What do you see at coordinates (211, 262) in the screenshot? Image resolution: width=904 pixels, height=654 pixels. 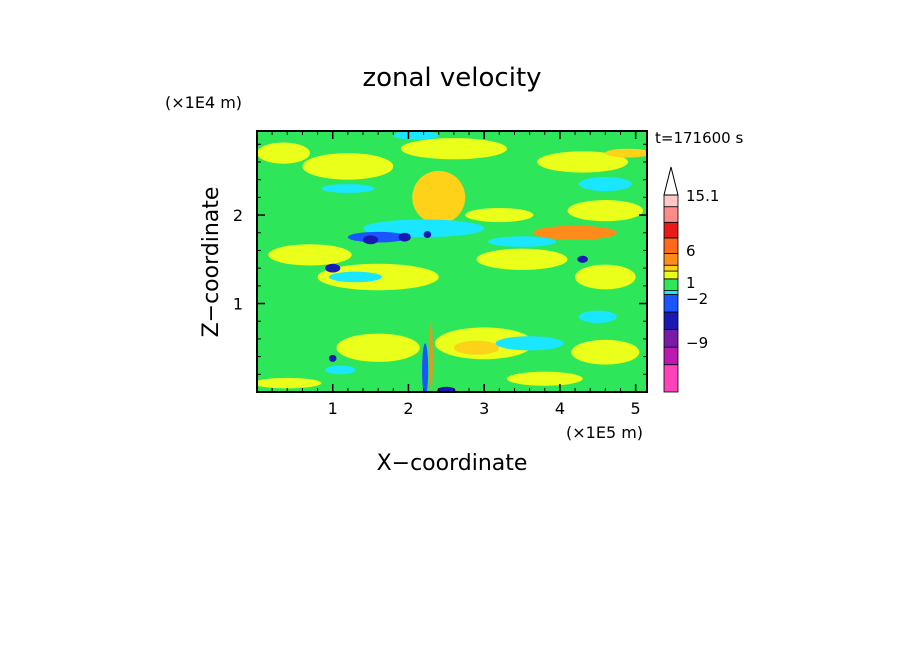 I see `y-axis-title: Z−coordinate` at bounding box center [211, 262].